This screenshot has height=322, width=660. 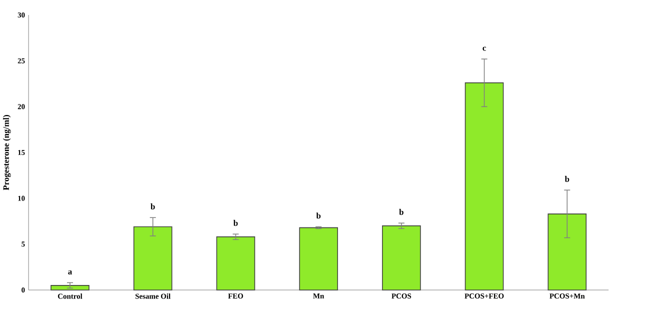 I want to click on y-axis-title: Progesterone (ng/ml), so click(x=6, y=152).